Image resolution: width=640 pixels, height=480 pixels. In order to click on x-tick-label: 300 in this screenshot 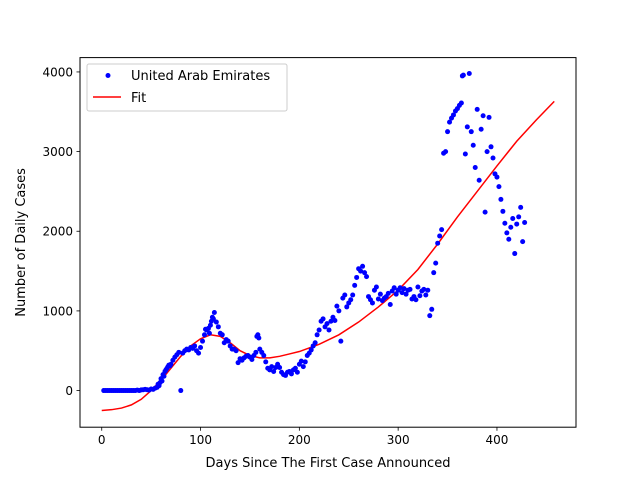, I will do `click(398, 440)`.